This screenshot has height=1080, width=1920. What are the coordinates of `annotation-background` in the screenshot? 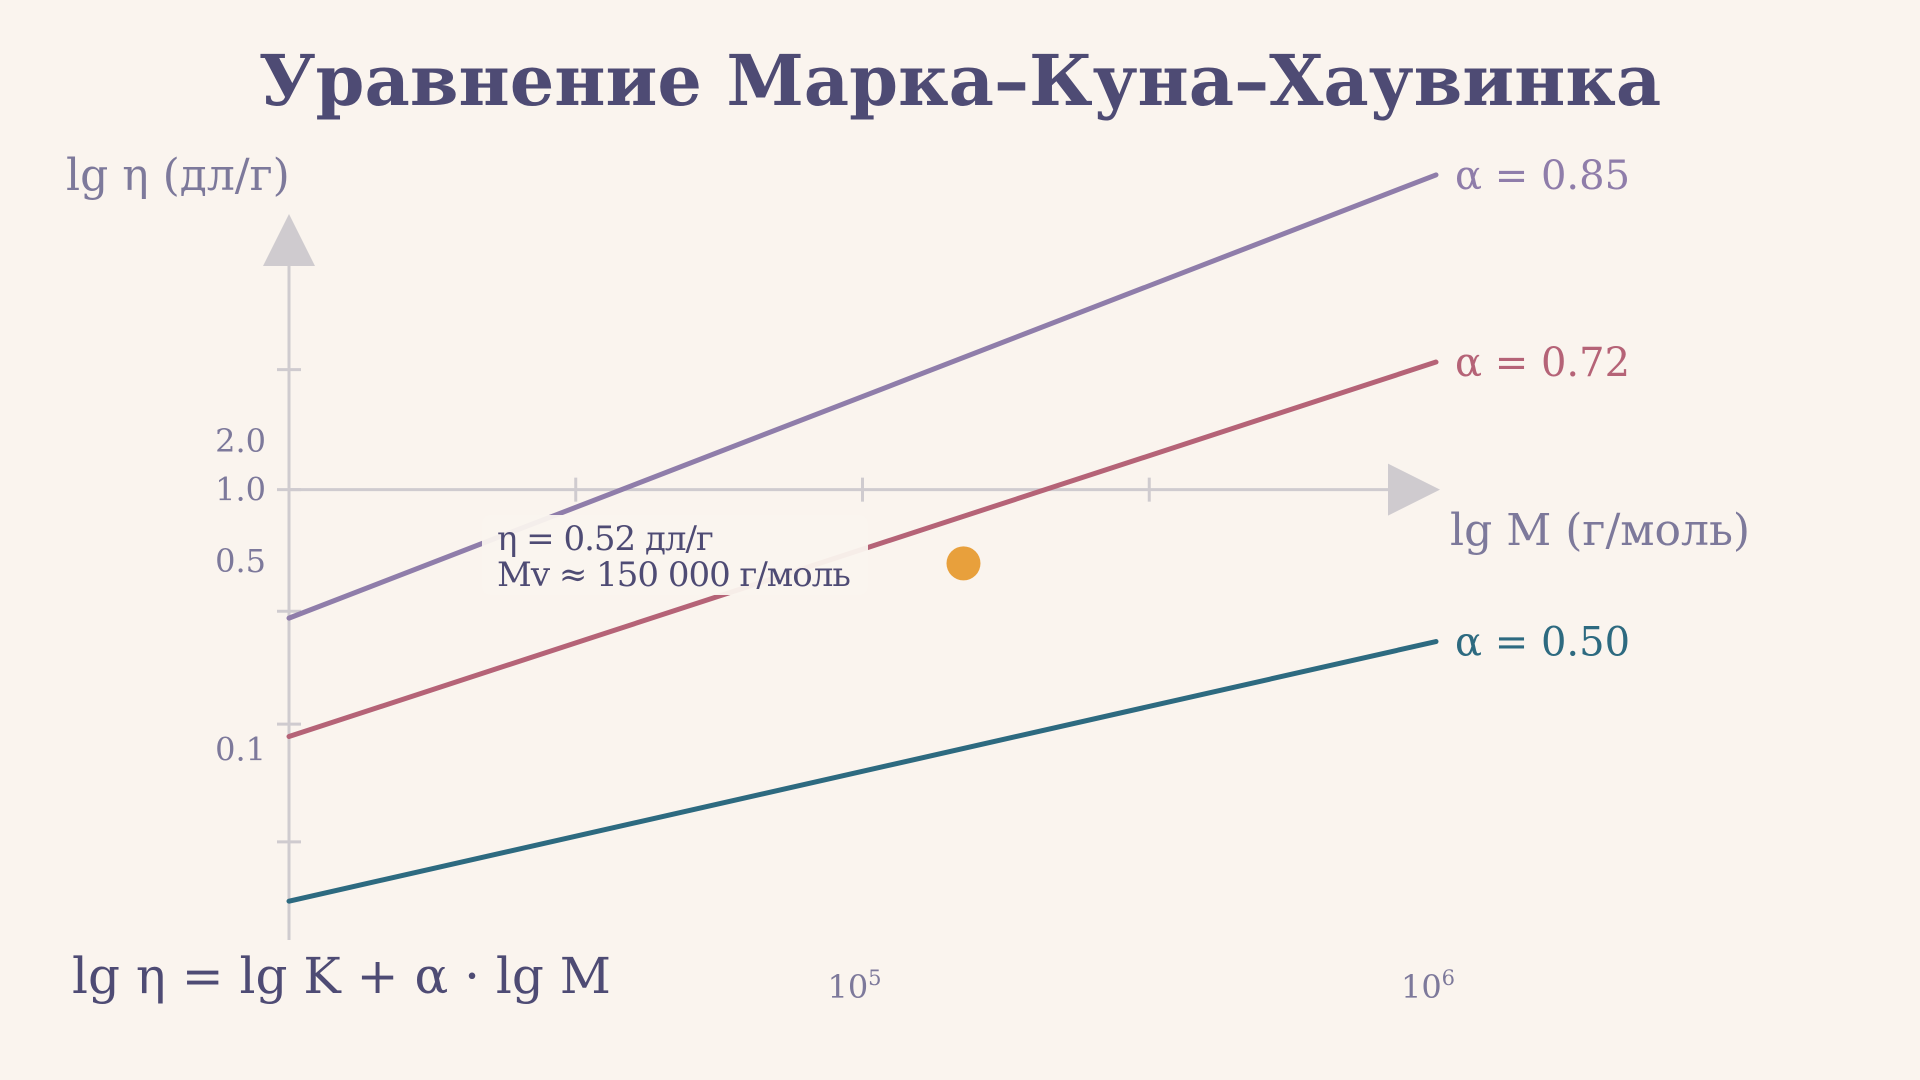 It's located at (675, 555).